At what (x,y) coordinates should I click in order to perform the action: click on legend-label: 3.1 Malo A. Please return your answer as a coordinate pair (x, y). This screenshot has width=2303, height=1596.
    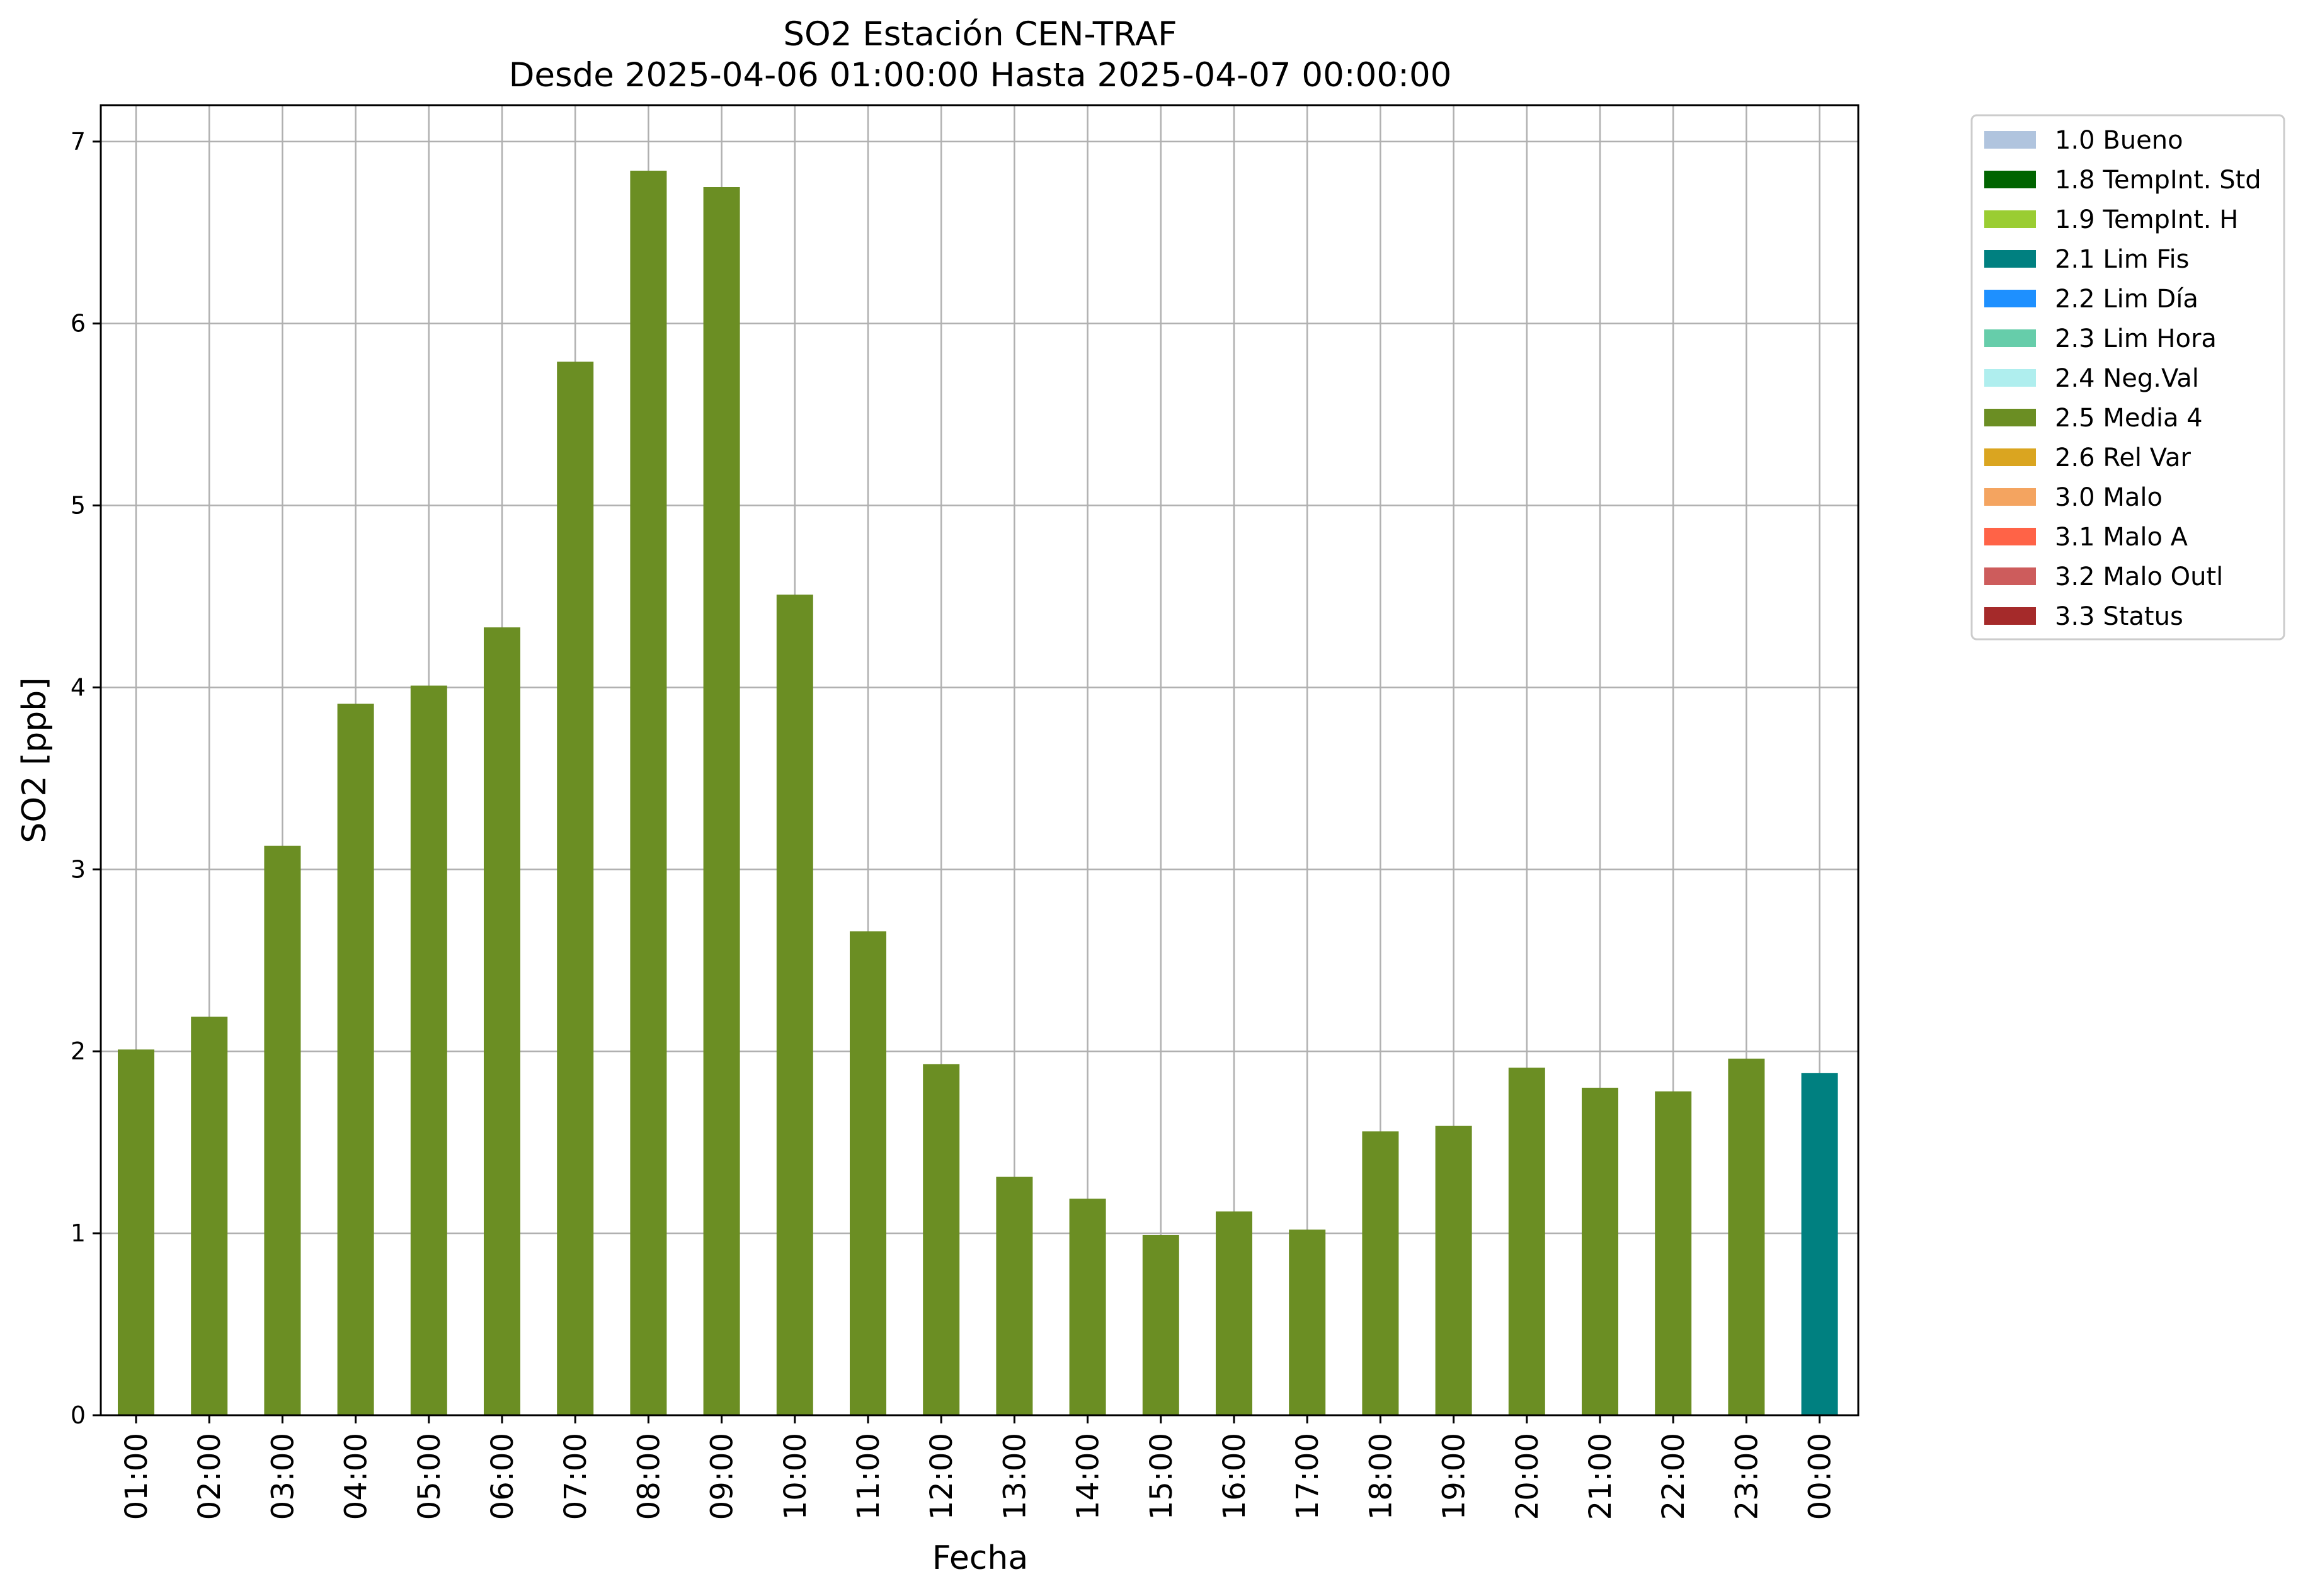
    Looking at the image, I should click on (2121, 537).